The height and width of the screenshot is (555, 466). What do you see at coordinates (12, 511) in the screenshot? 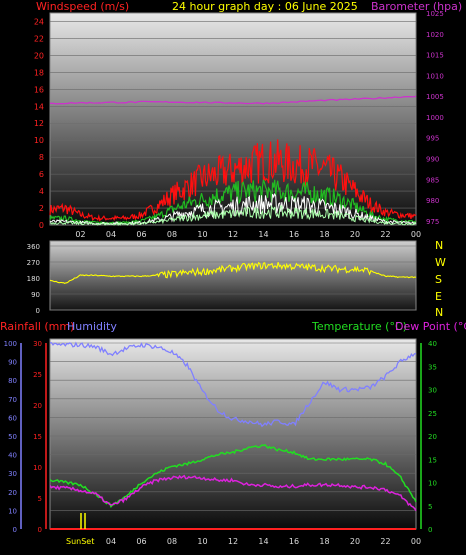
I see `humidity-tick-label-1: 10` at bounding box center [12, 511].